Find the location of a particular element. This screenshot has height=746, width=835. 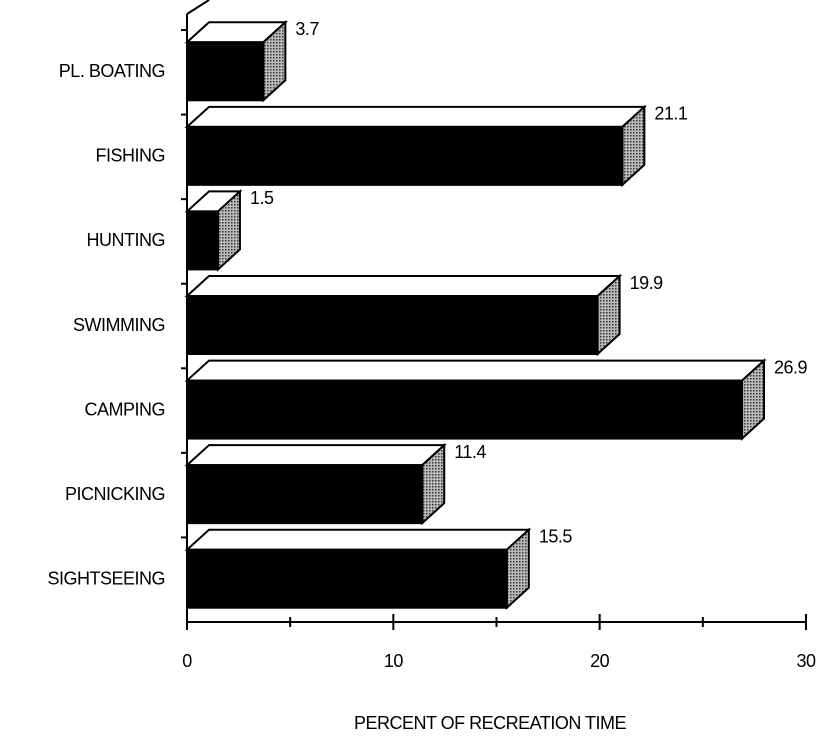

category-label: CAMPING is located at coordinates (124, 409).